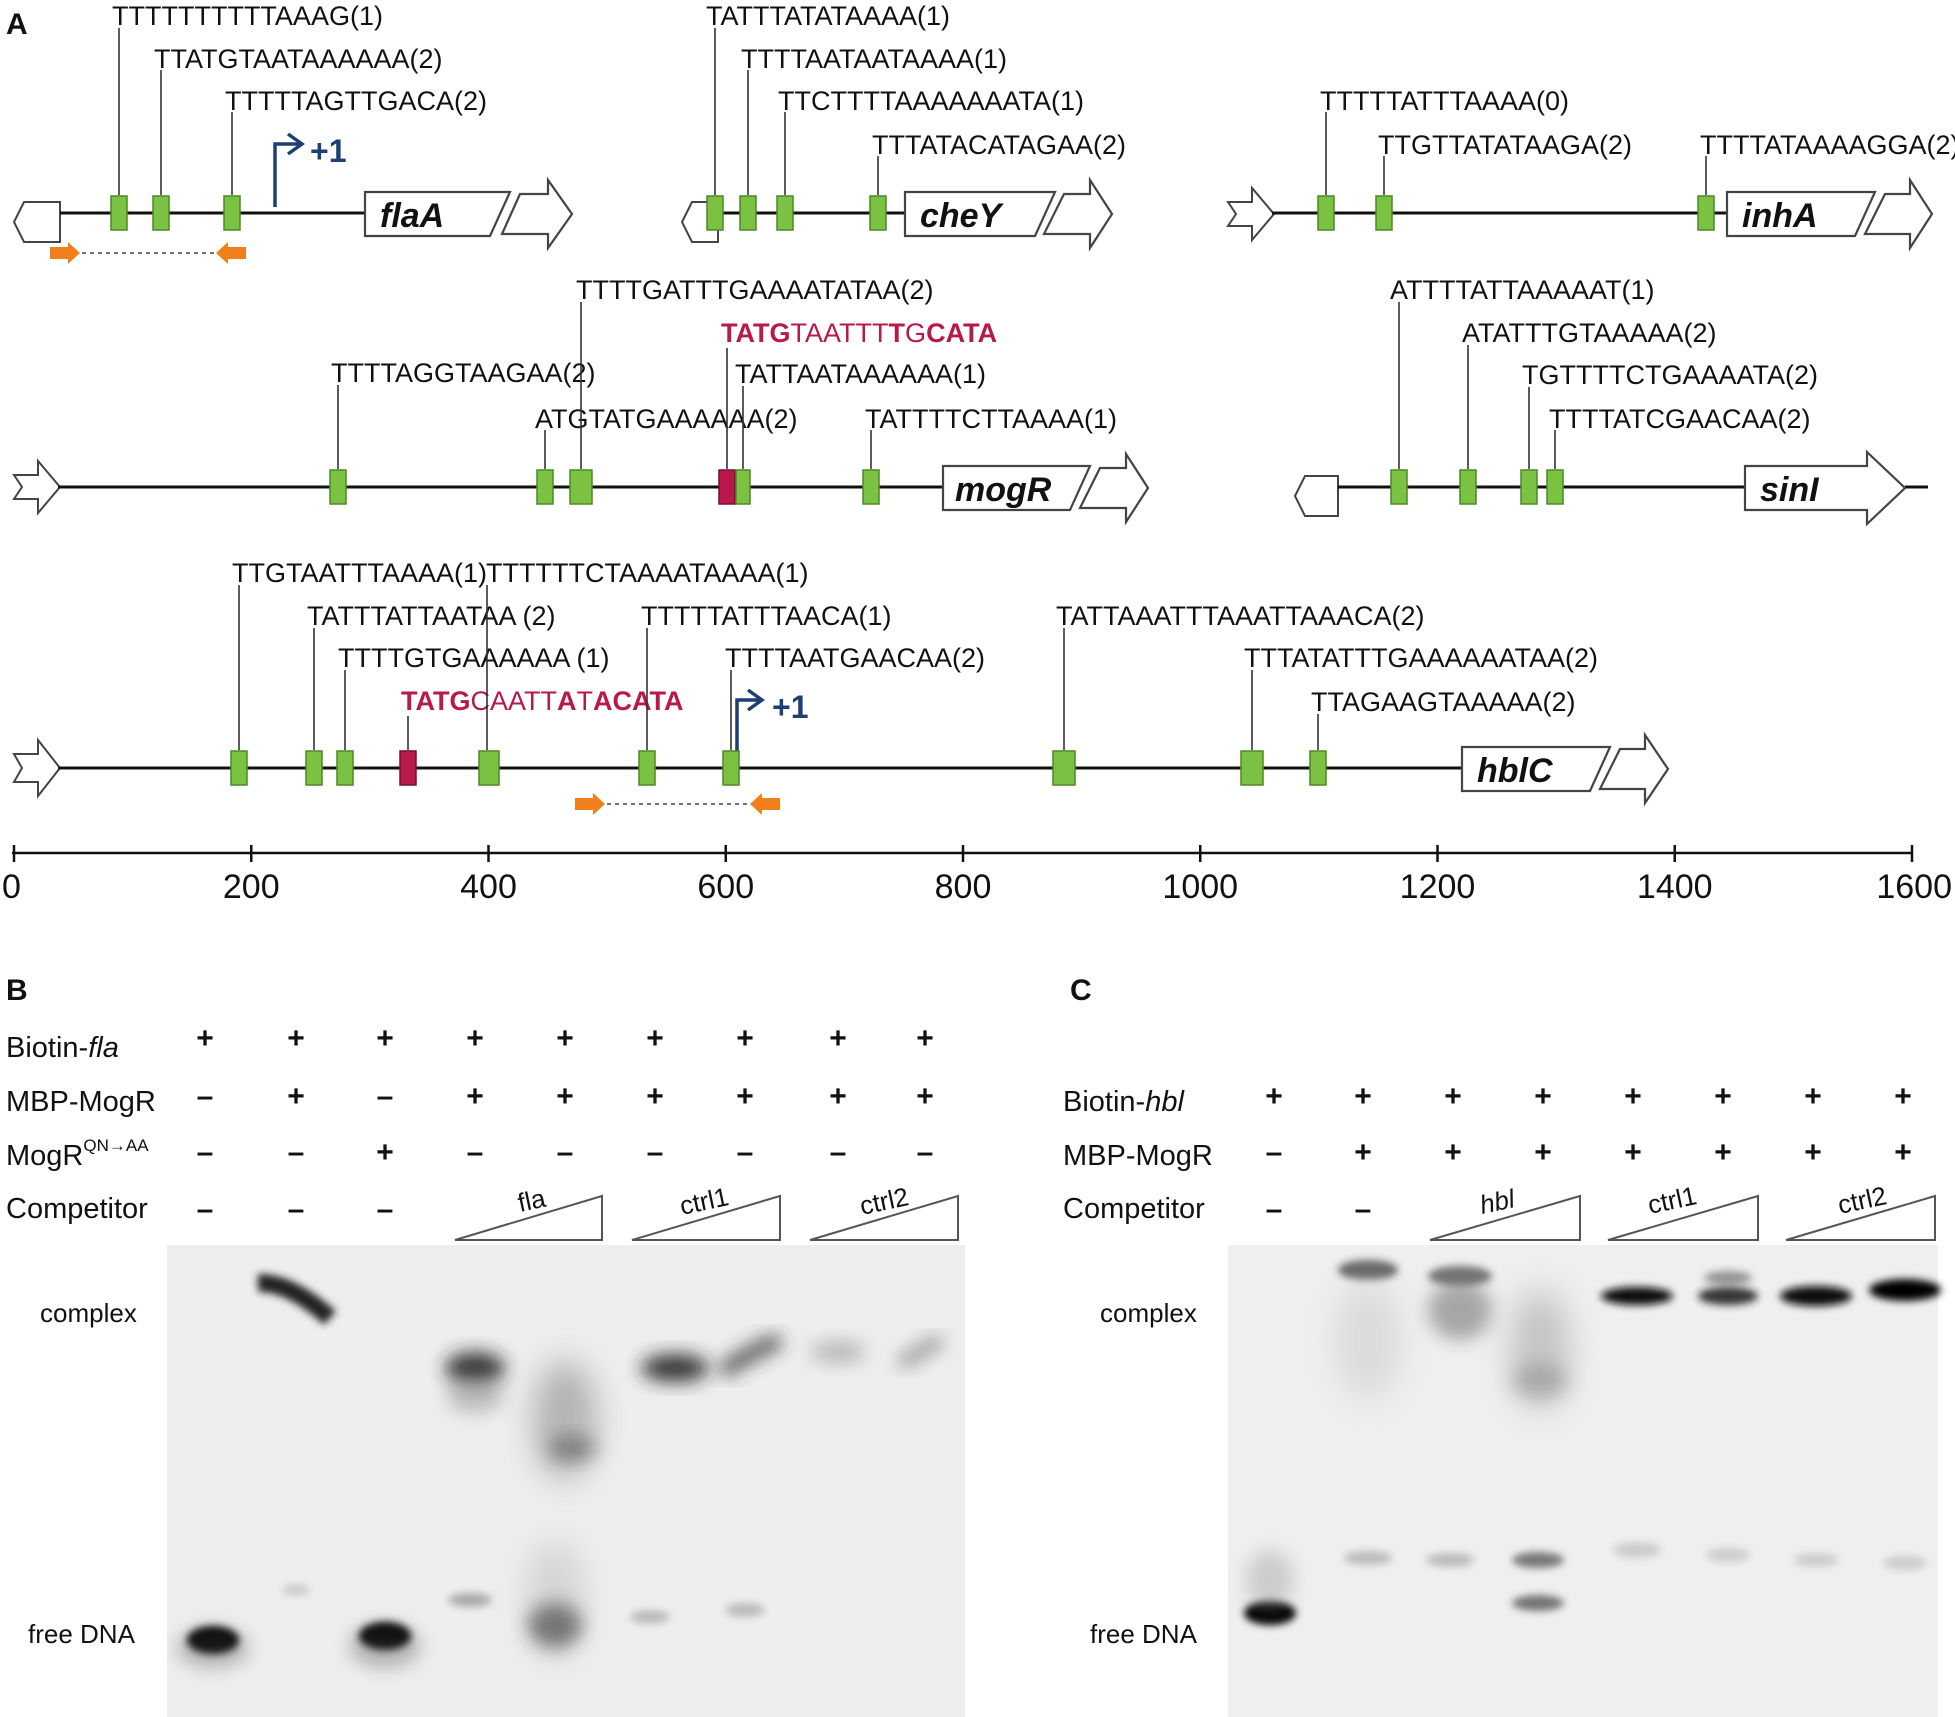 This screenshot has width=1955, height=1717. I want to click on site-3: TATTAATAAAAAA(1), so click(860, 432).